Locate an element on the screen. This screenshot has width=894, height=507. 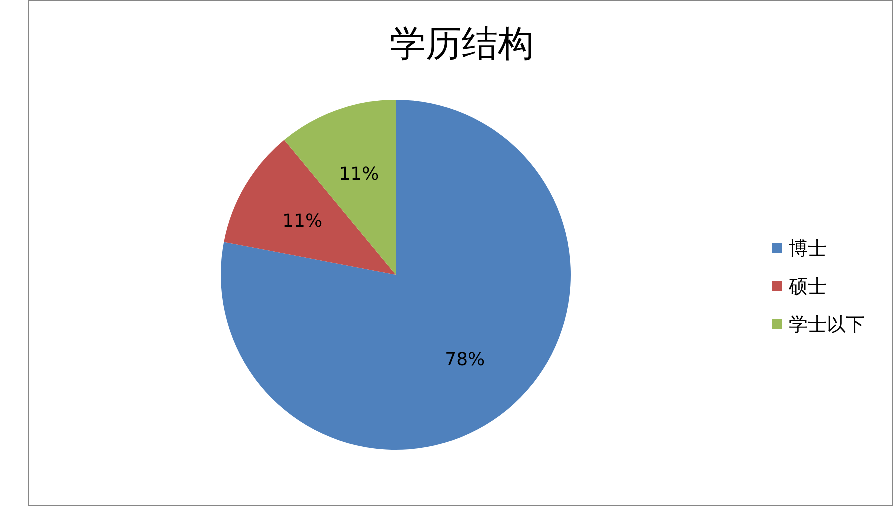
chart-title: 学历结构 is located at coordinates (462, 44).